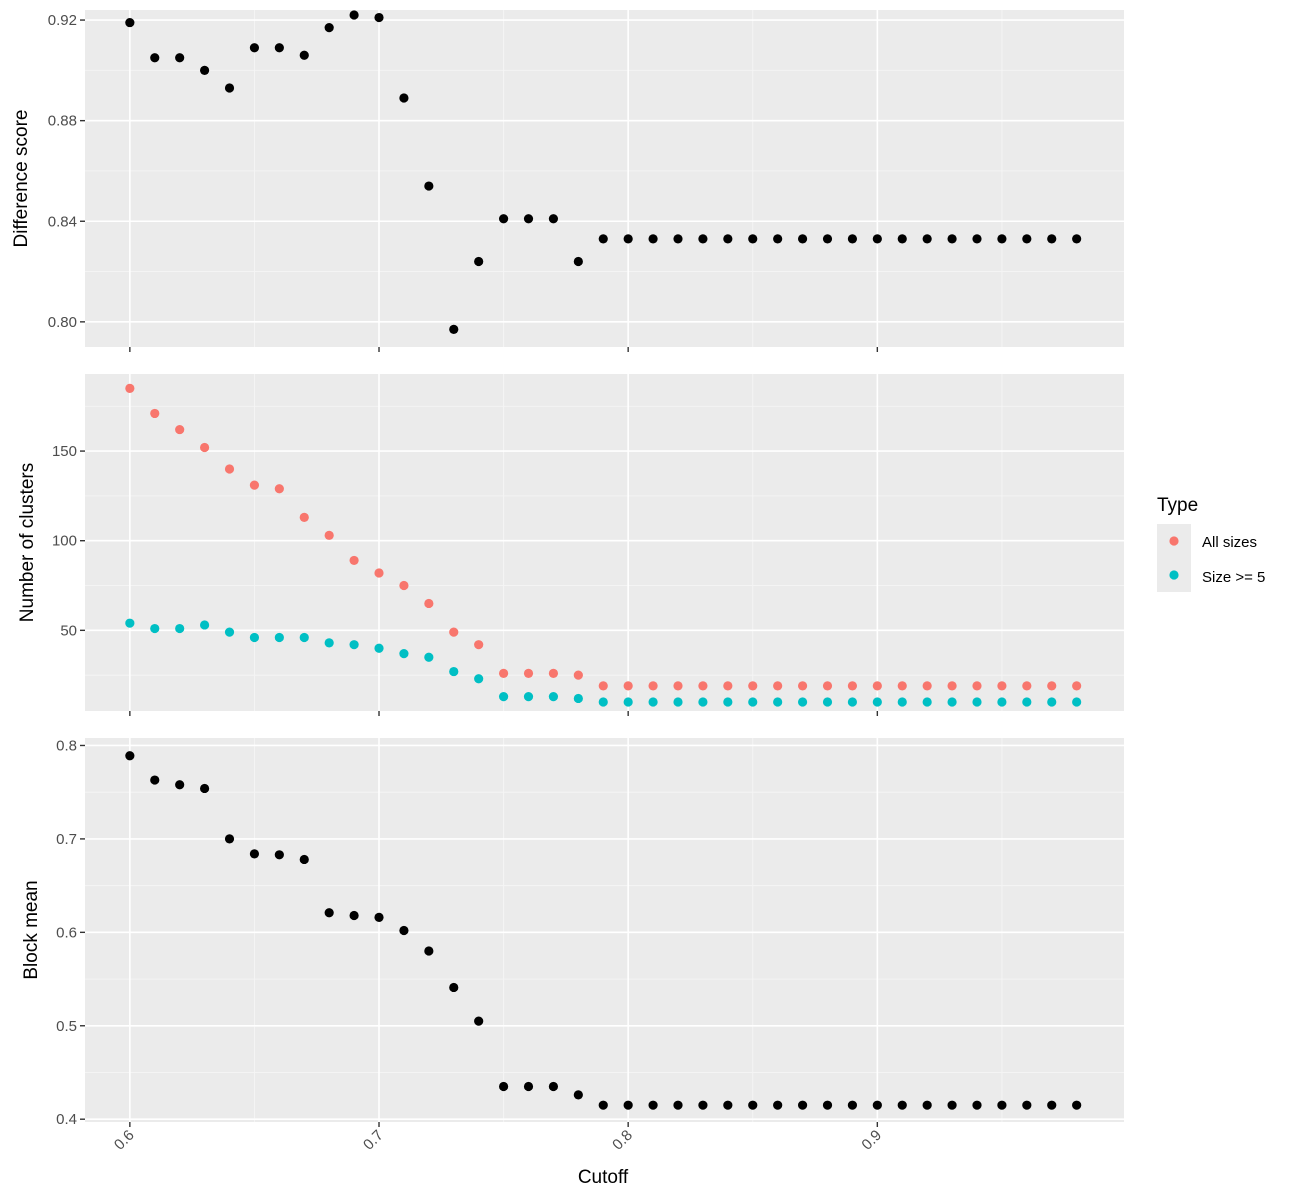  I want to click on y-tick-label: 150, so click(64, 451).